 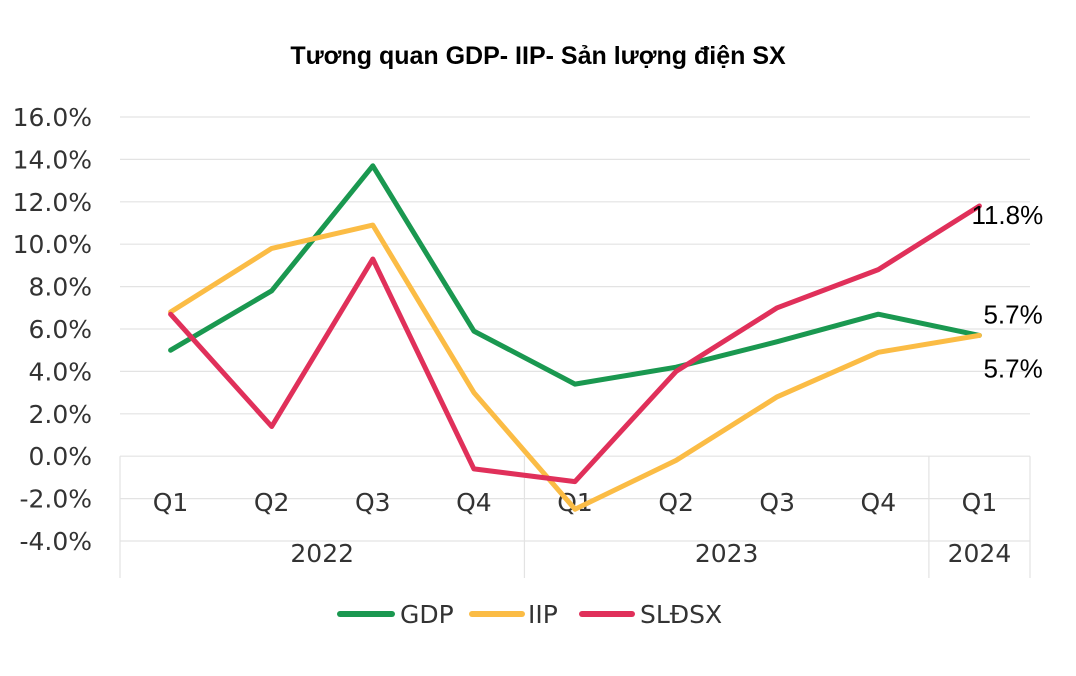 What do you see at coordinates (52, 117) in the screenshot?
I see `y-tick-label: 16.0%` at bounding box center [52, 117].